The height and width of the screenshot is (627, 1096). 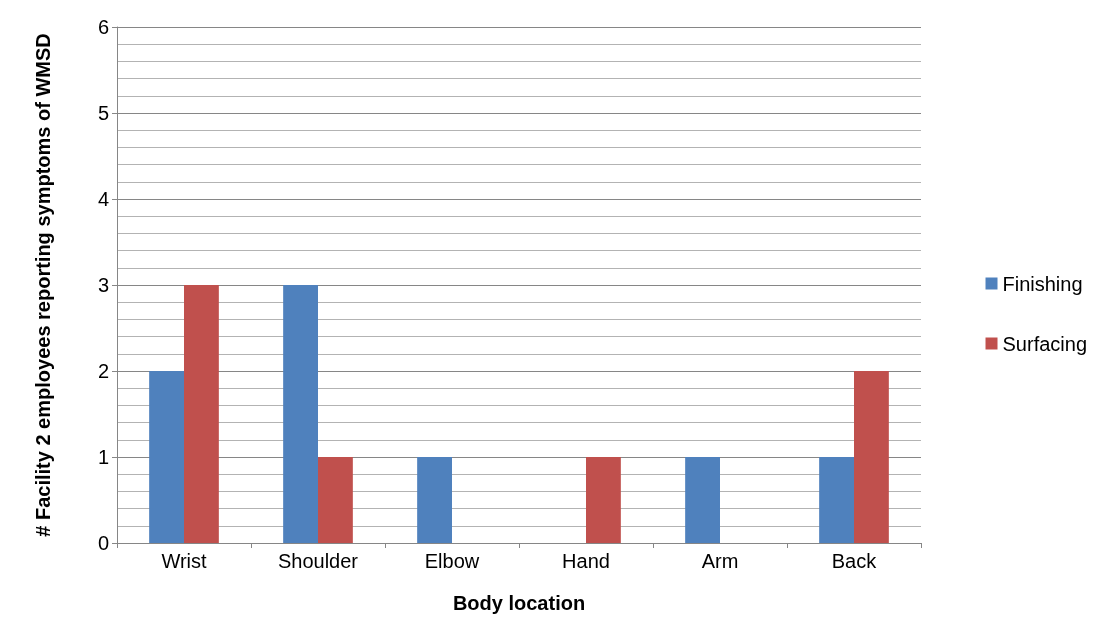 What do you see at coordinates (586, 561) in the screenshot?
I see `x-tick-label: Hand` at bounding box center [586, 561].